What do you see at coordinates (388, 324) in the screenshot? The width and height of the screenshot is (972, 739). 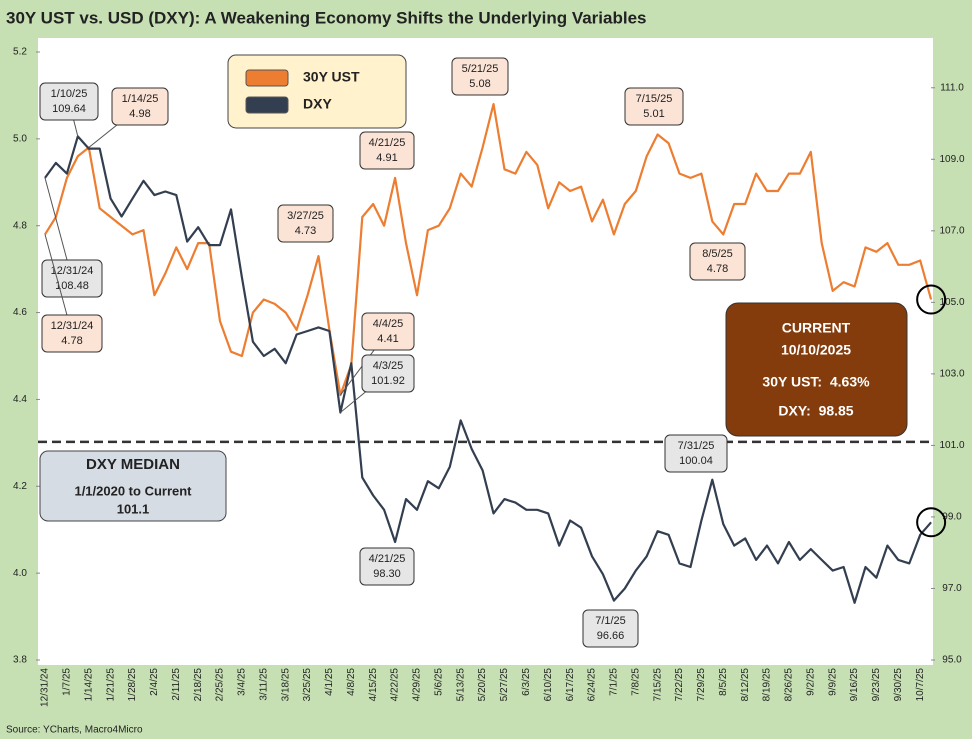 I see `annotation-date: 4/4/25` at bounding box center [388, 324].